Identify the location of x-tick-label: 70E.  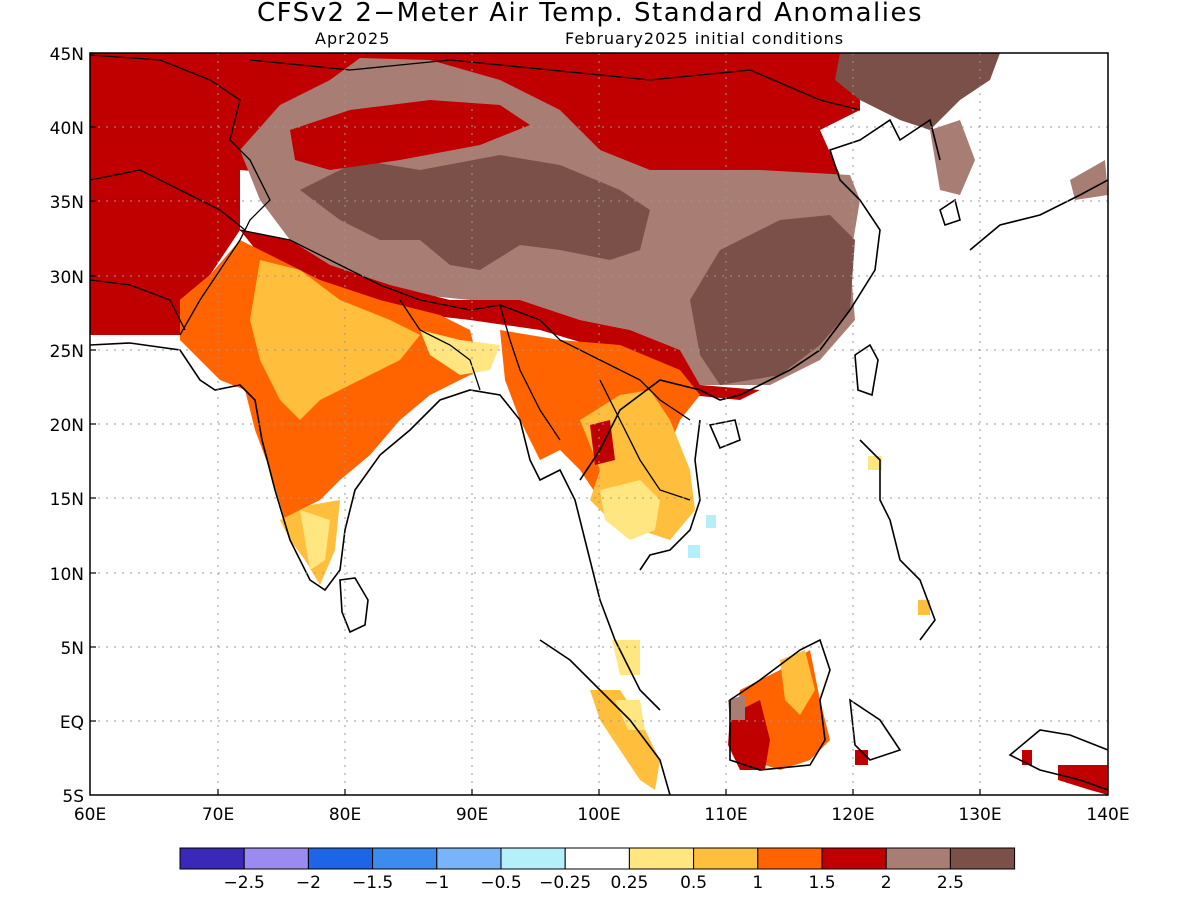
(218, 815).